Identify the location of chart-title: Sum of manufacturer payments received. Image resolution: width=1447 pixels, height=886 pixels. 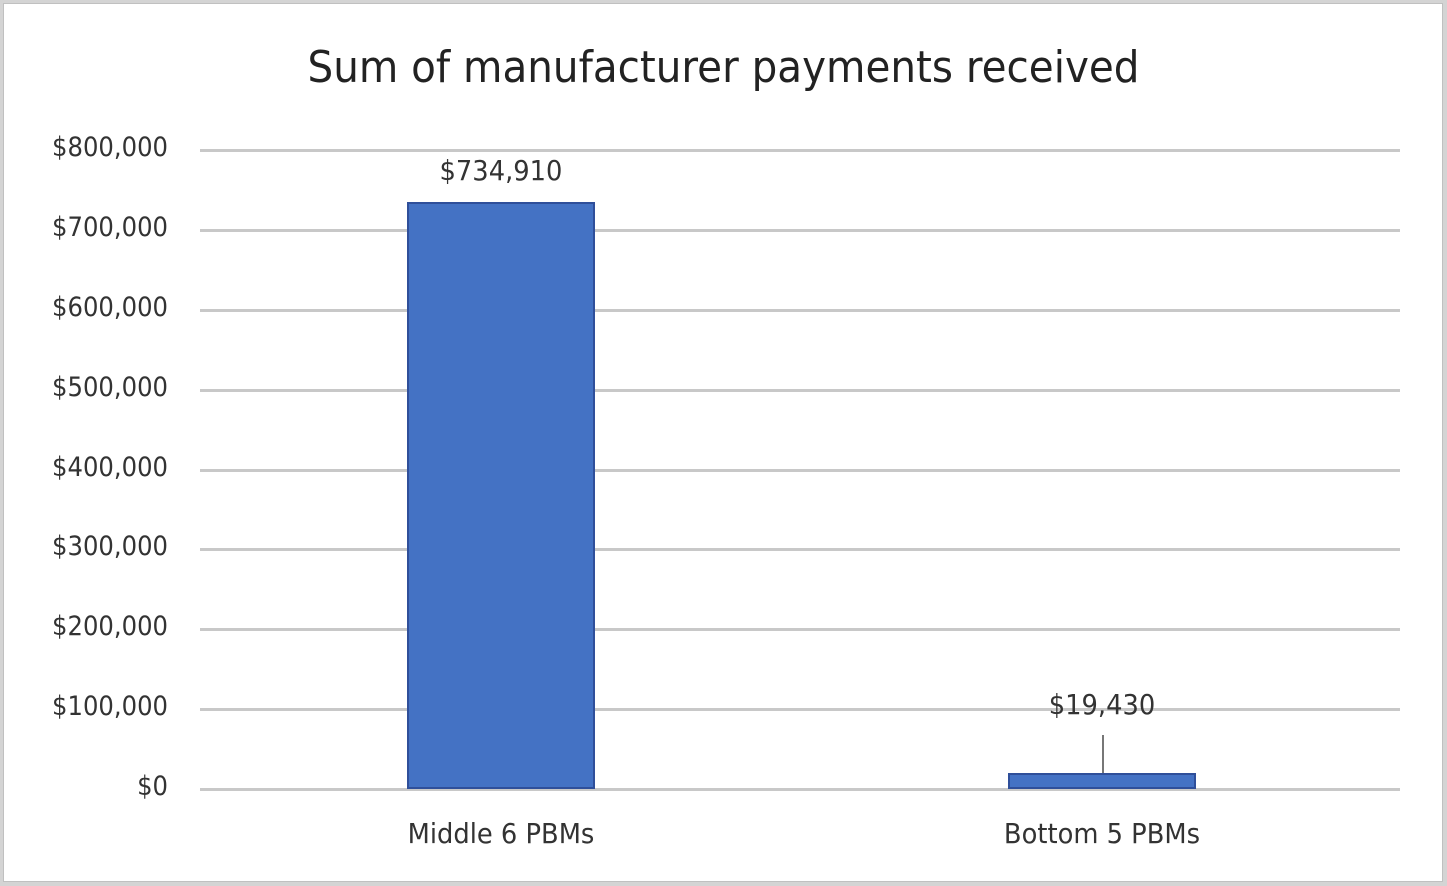
(723, 67).